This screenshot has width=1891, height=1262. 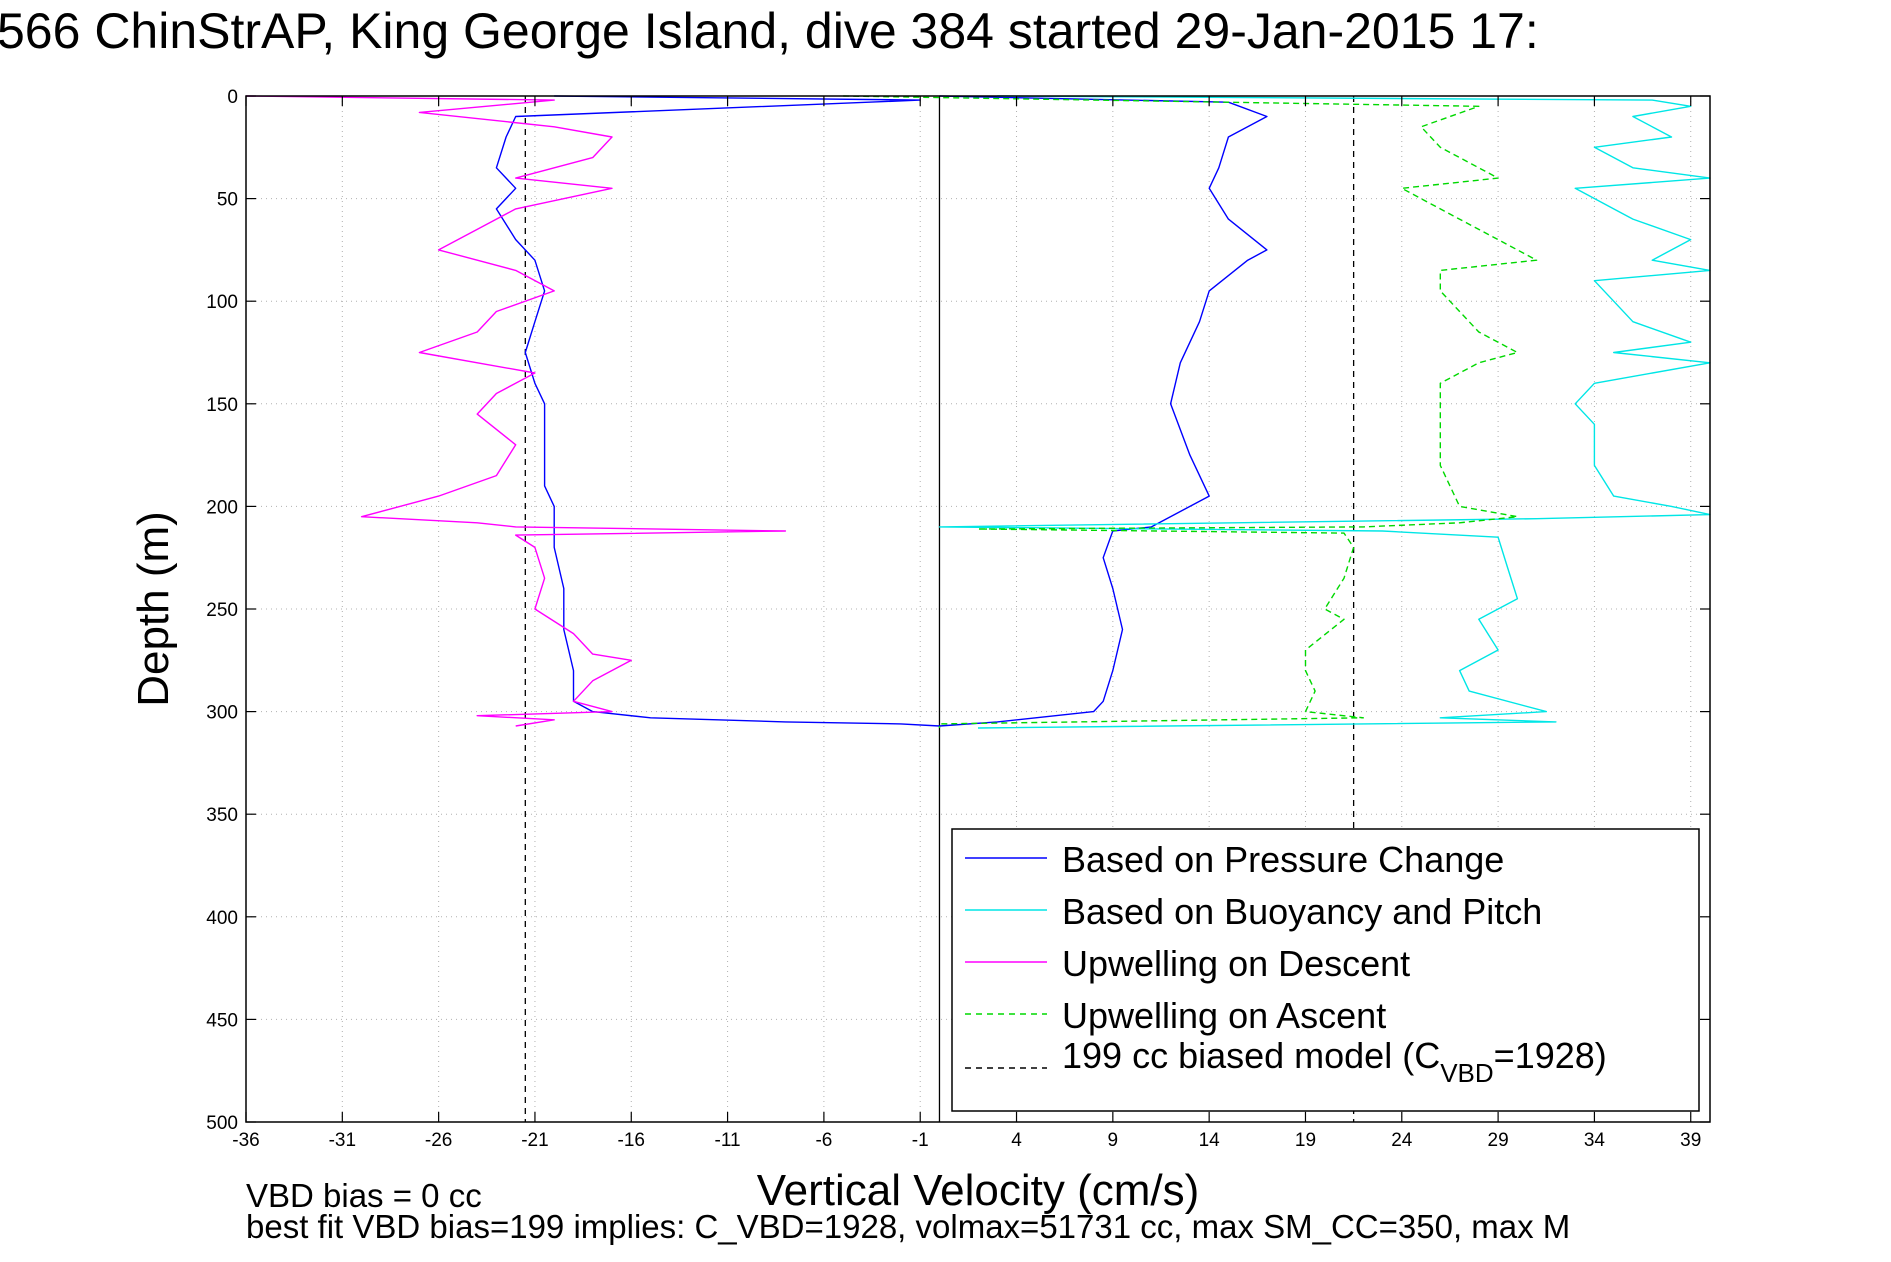 What do you see at coordinates (1595, 1140) in the screenshot?
I see `x-tick-label: 34` at bounding box center [1595, 1140].